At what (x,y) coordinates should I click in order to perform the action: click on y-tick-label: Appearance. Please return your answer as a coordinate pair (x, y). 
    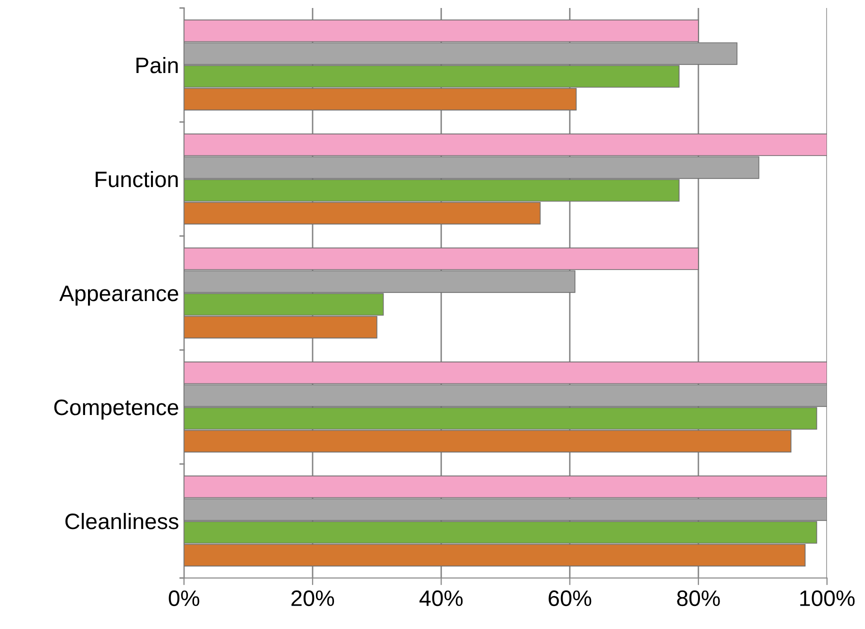
    Looking at the image, I should click on (118, 296).